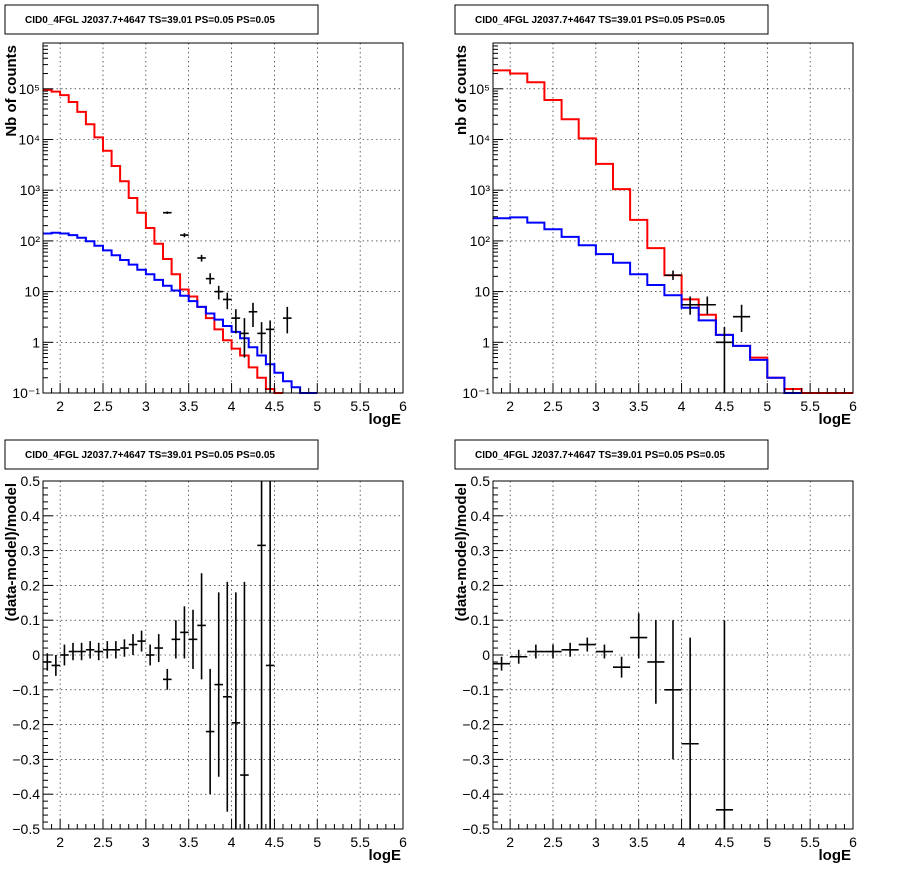  I want to click on y-tick-label: 0.2, so click(31, 585).